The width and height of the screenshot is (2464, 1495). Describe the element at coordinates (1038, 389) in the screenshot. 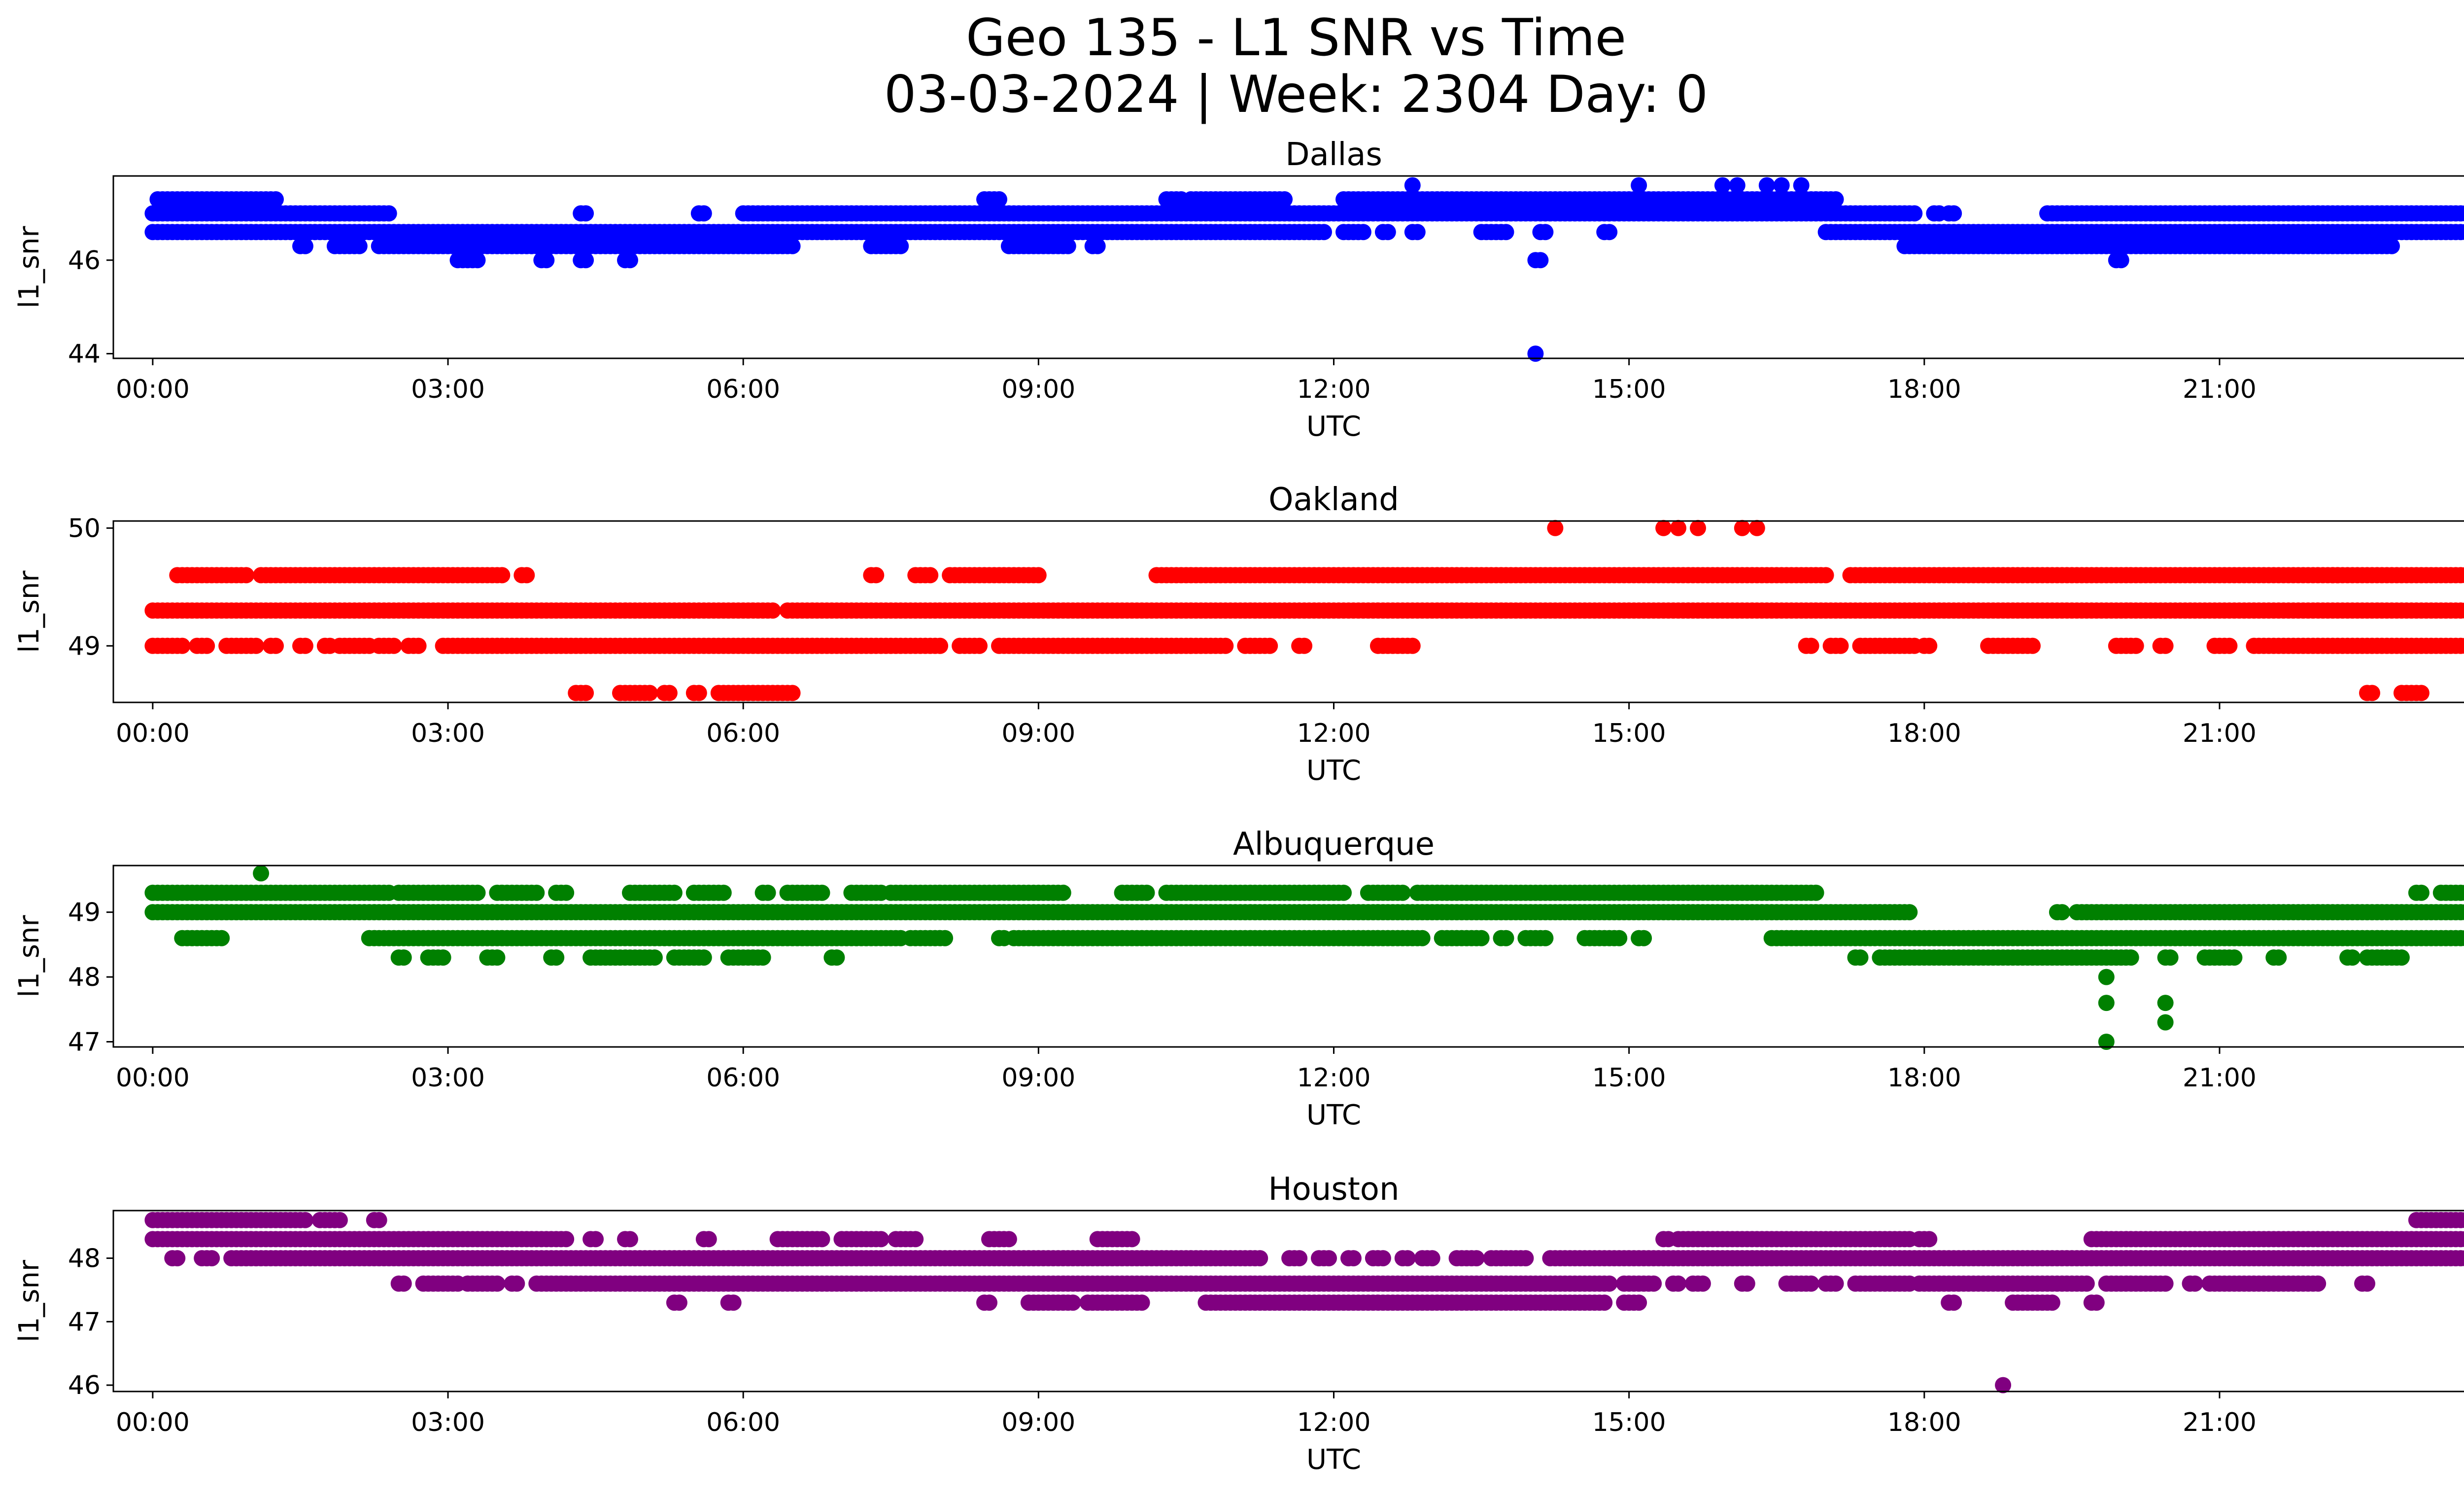

I see `x-tick-label: 09:00` at that location.